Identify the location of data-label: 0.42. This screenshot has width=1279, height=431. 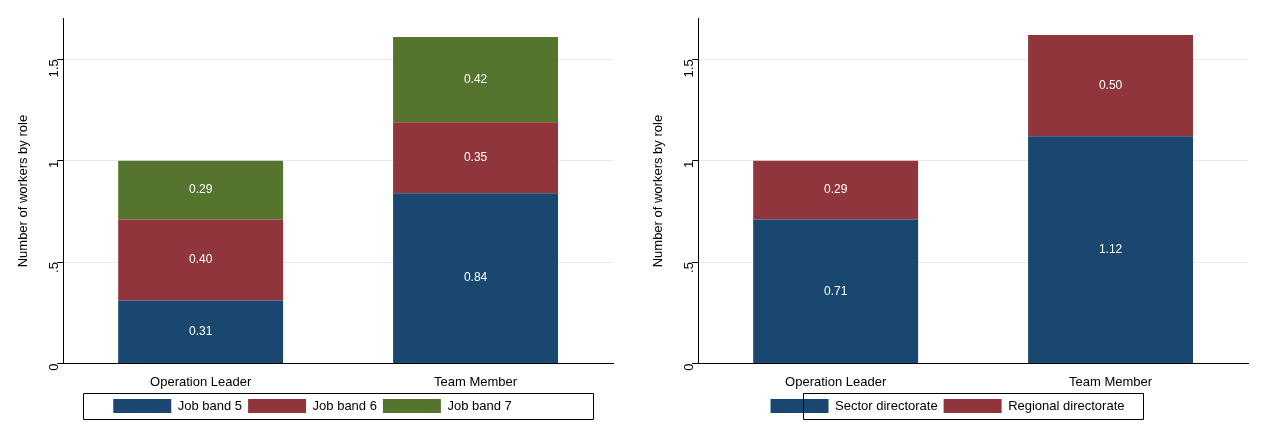
(475, 78).